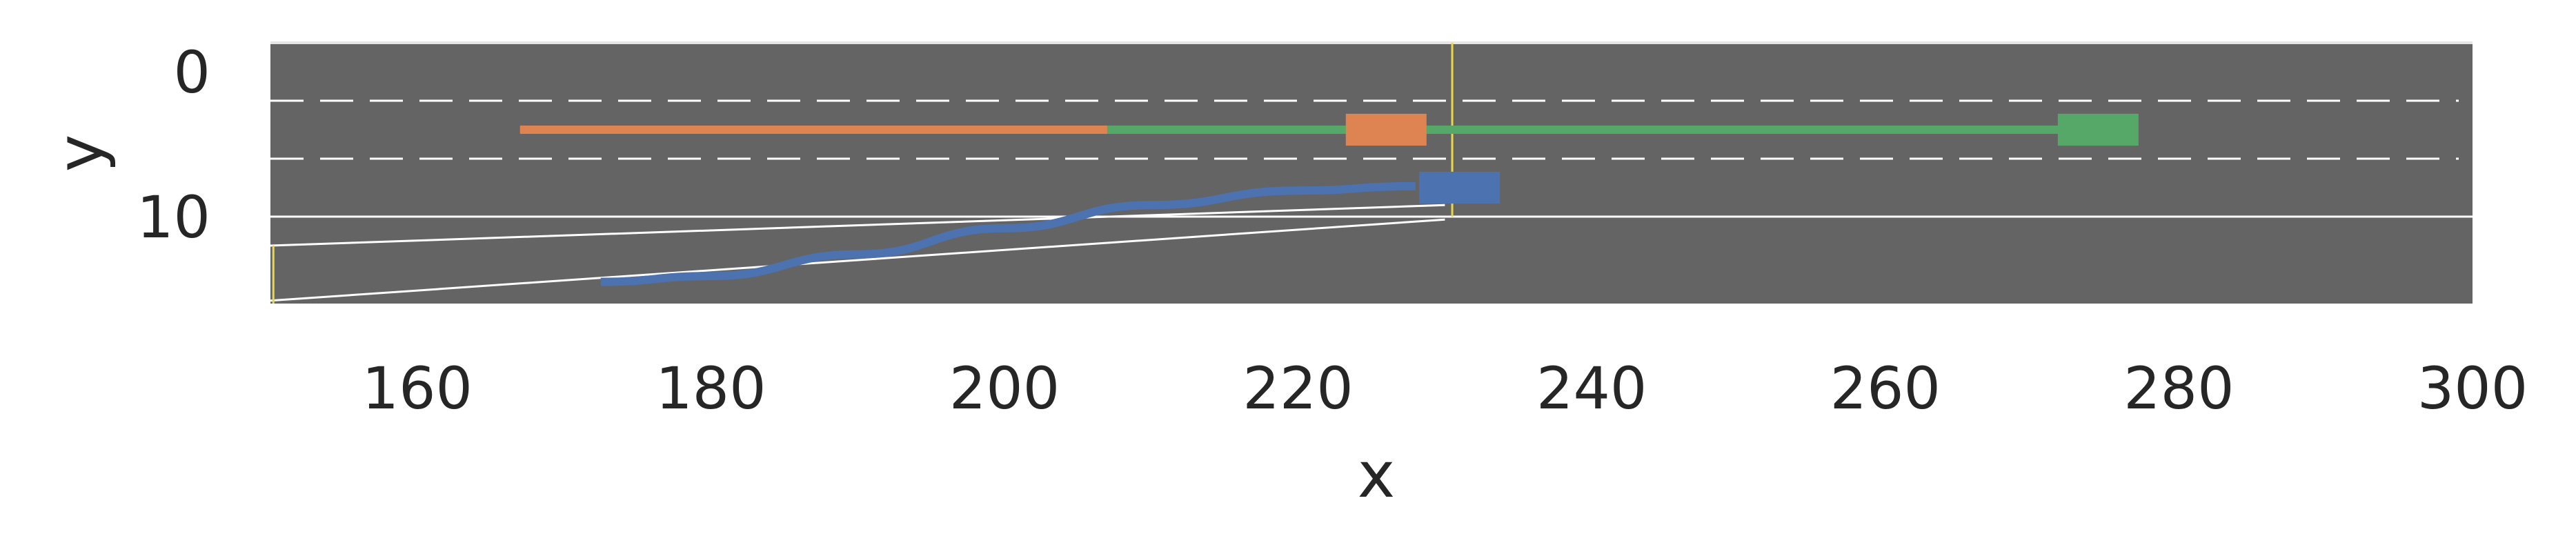 Image resolution: width=2576 pixels, height=554 pixels. What do you see at coordinates (2178, 388) in the screenshot?
I see `x-tick-label: 280` at bounding box center [2178, 388].